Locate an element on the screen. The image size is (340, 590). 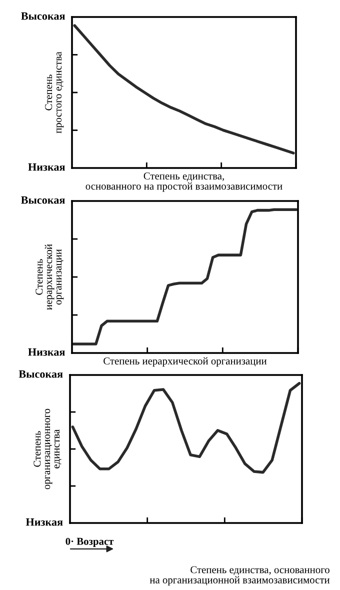
y-axis-title: Степень иерархической организации is located at coordinates (50, 277).